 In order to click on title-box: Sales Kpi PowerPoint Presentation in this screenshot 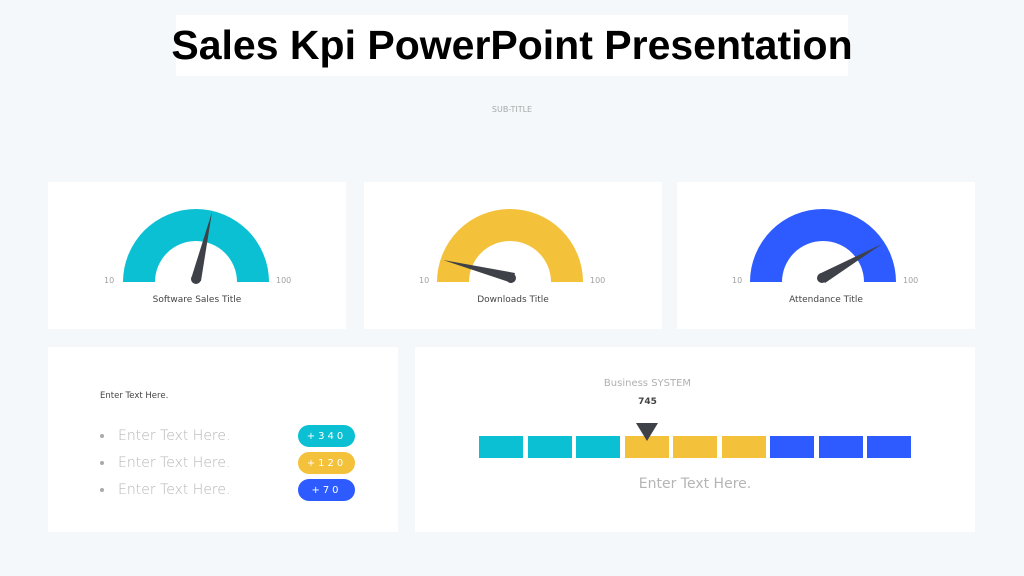, I will do `click(512, 45)`.